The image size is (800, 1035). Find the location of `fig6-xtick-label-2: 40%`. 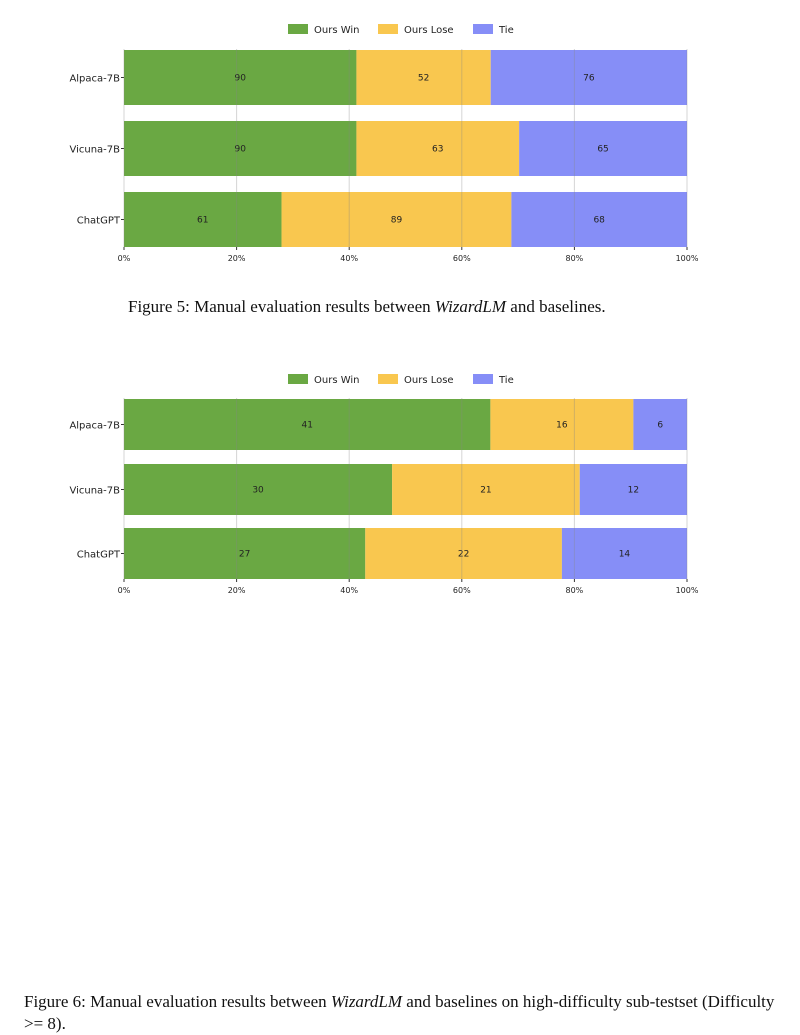

fig6-xtick-label-2: 40% is located at coordinates (349, 590).